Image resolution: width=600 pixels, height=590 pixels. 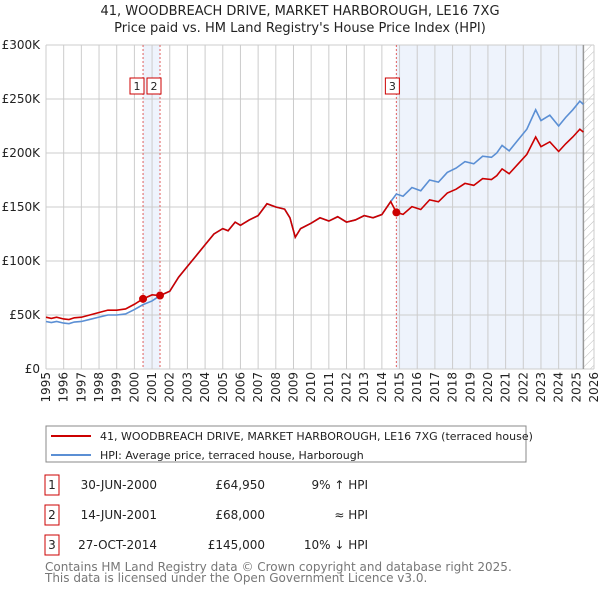 What do you see at coordinates (435, 387) in the screenshot?
I see `x-tick-label: 2017` at bounding box center [435, 387].